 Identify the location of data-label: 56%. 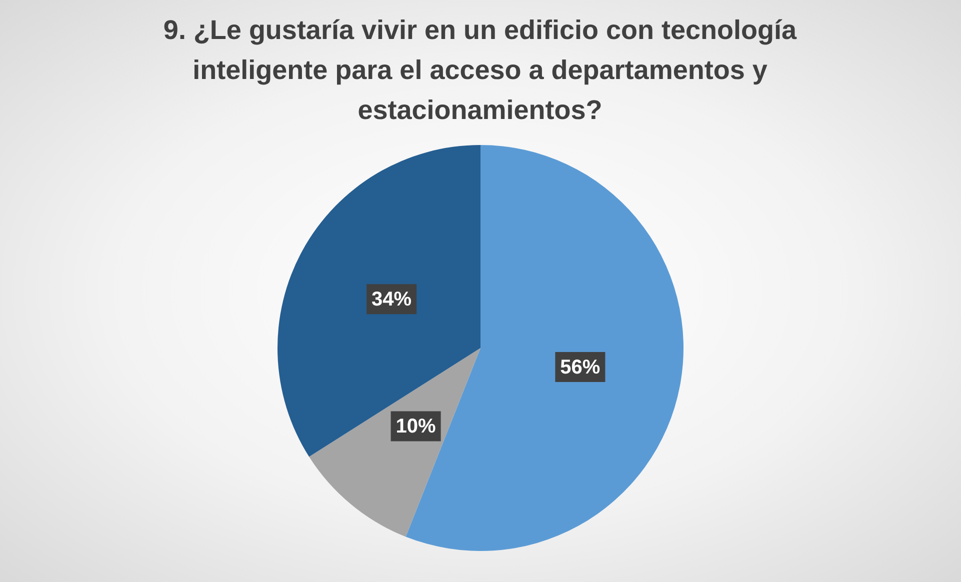
(580, 367).